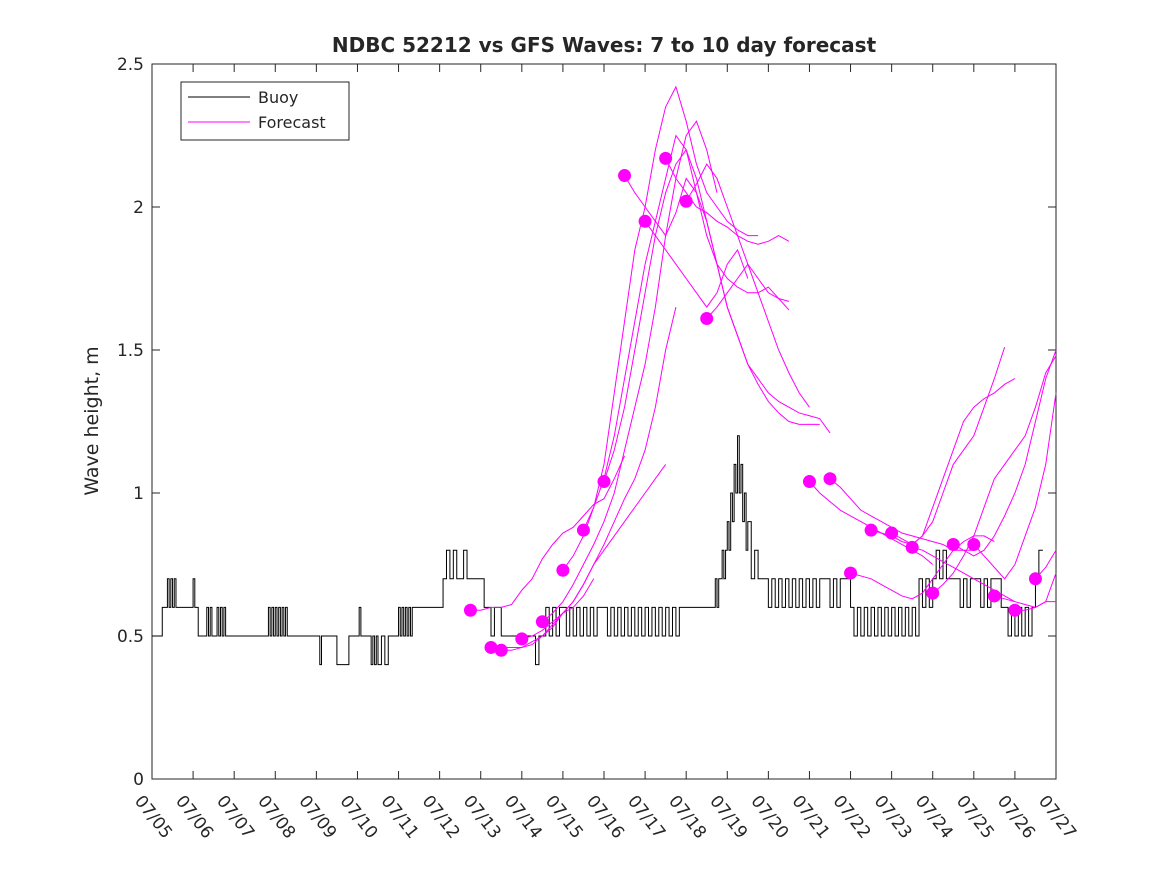  I want to click on y-tick-label: 0.5, so click(130, 637).